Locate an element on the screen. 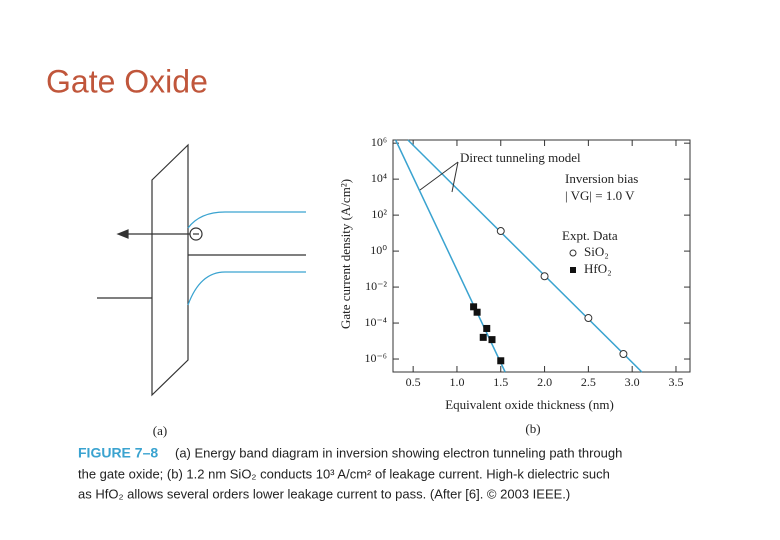 This screenshot has width=780, height=540. y-tick-label: 10⁻² is located at coordinates (376, 286).